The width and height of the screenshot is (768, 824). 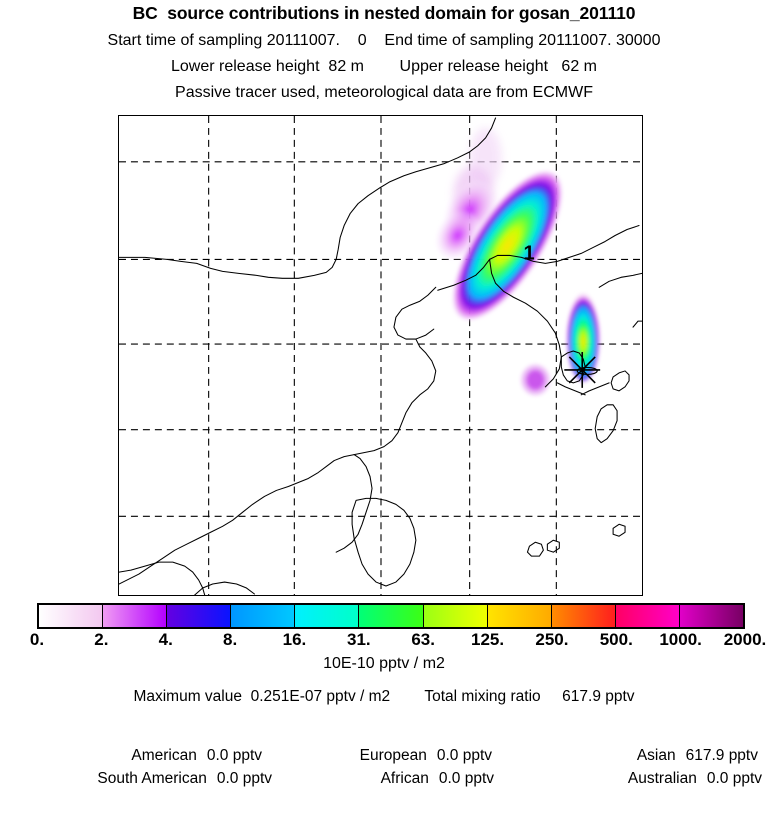 I want to click on colorbar-tick-label: 4., so click(x=165, y=639).